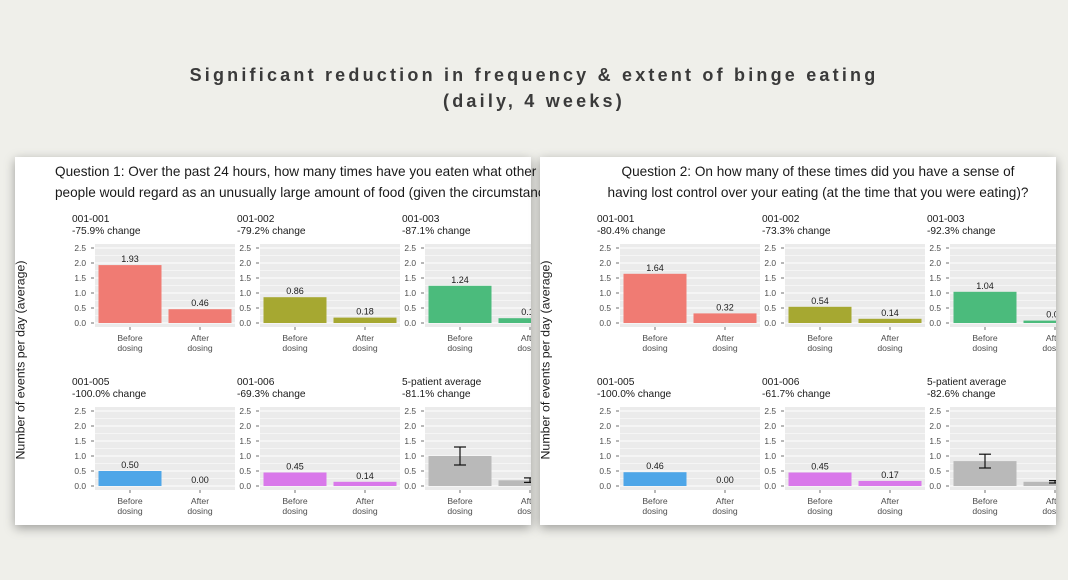 The image size is (1068, 580). I want to click on q2-facet-4-data-label-0: 0.45, so click(820, 467).